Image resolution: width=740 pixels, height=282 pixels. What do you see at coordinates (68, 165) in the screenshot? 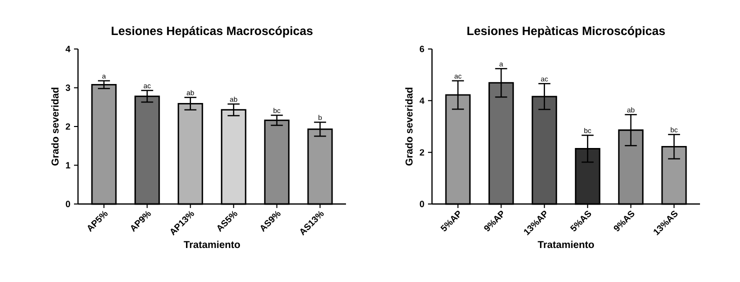
I see `y-tick-label: 1` at bounding box center [68, 165].